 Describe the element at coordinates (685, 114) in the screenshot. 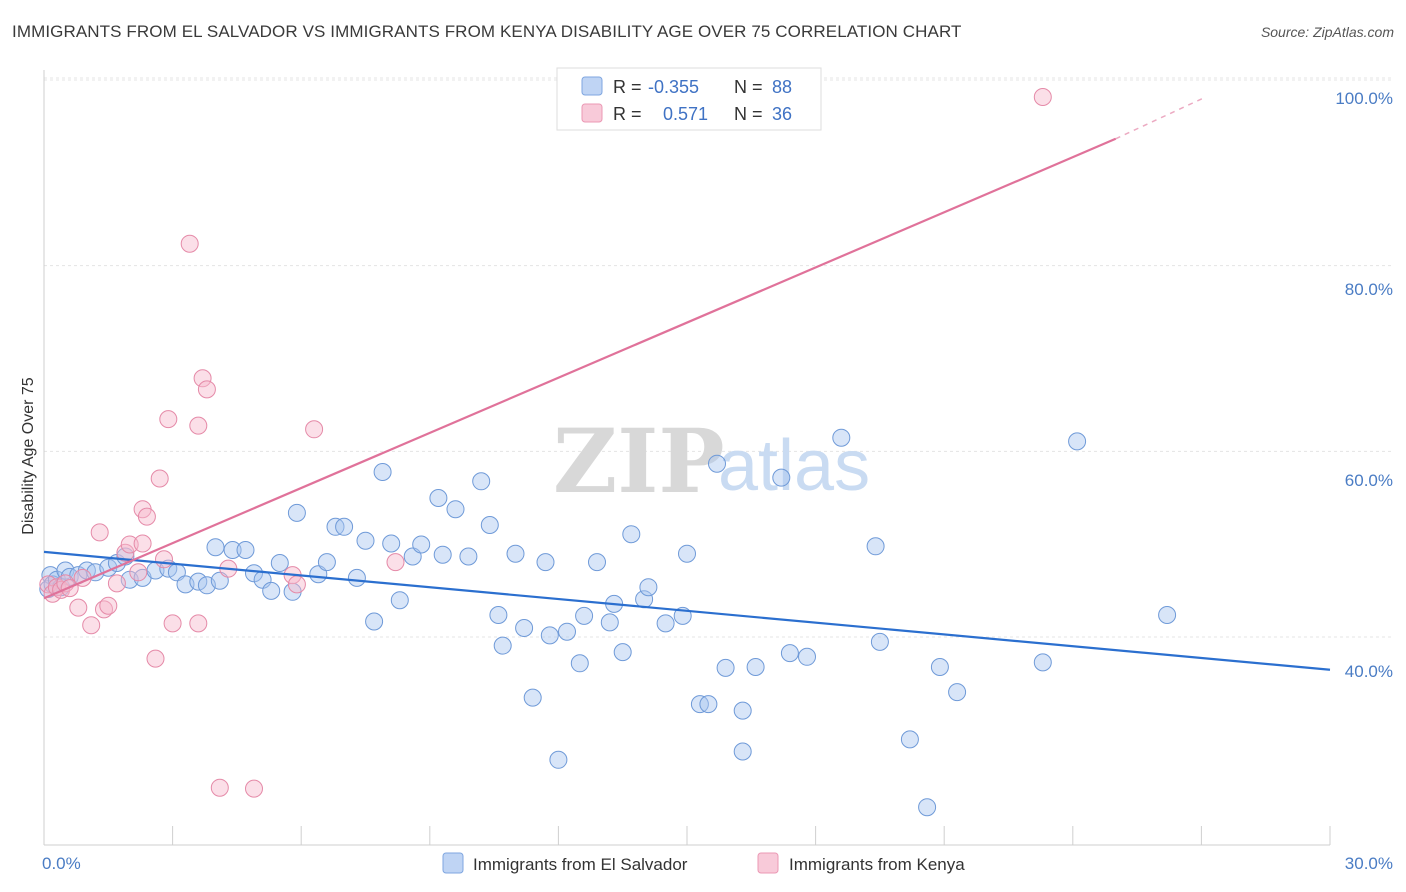

I see `legend-r-value: 0.571` at that location.